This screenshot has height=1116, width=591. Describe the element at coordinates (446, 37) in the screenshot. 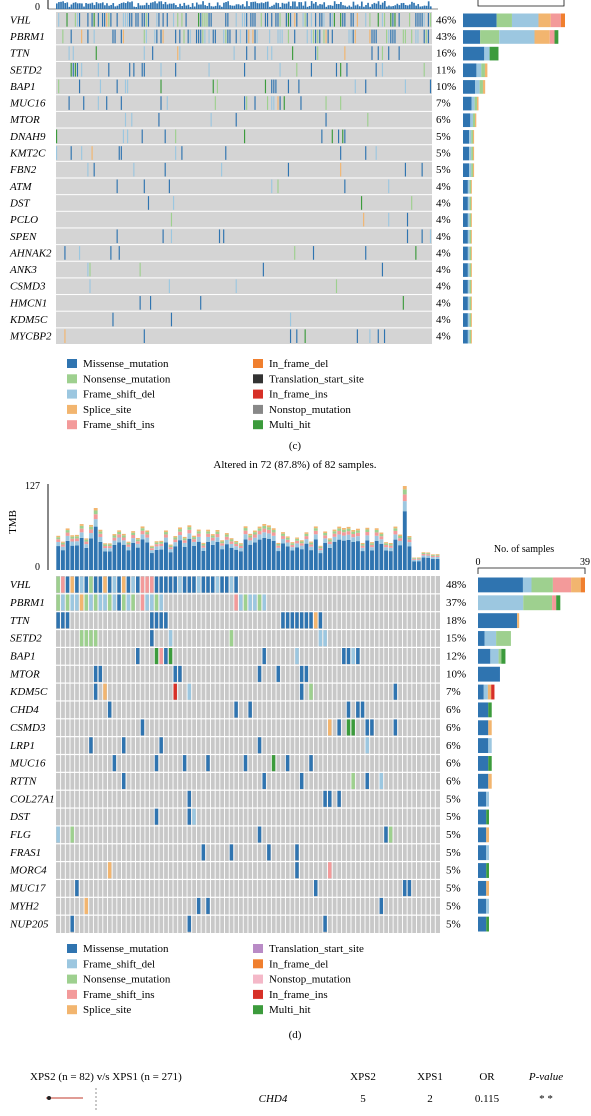

I see `panel-c-pct-pbrm1: 43%` at that location.